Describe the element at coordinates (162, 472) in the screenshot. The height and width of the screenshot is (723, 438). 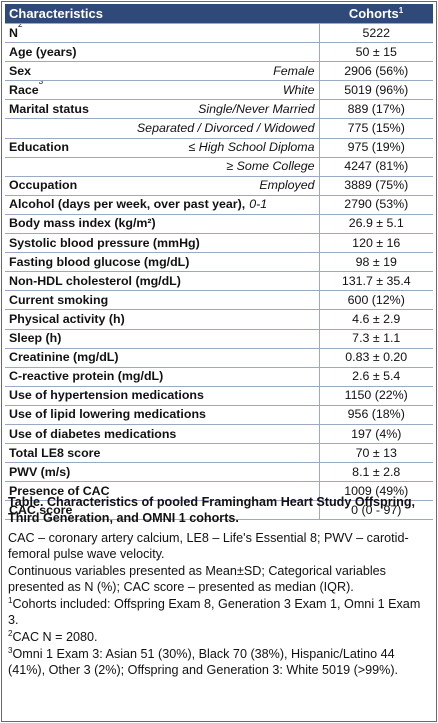
I see `row-label-cell: PWV (m/s)` at that location.